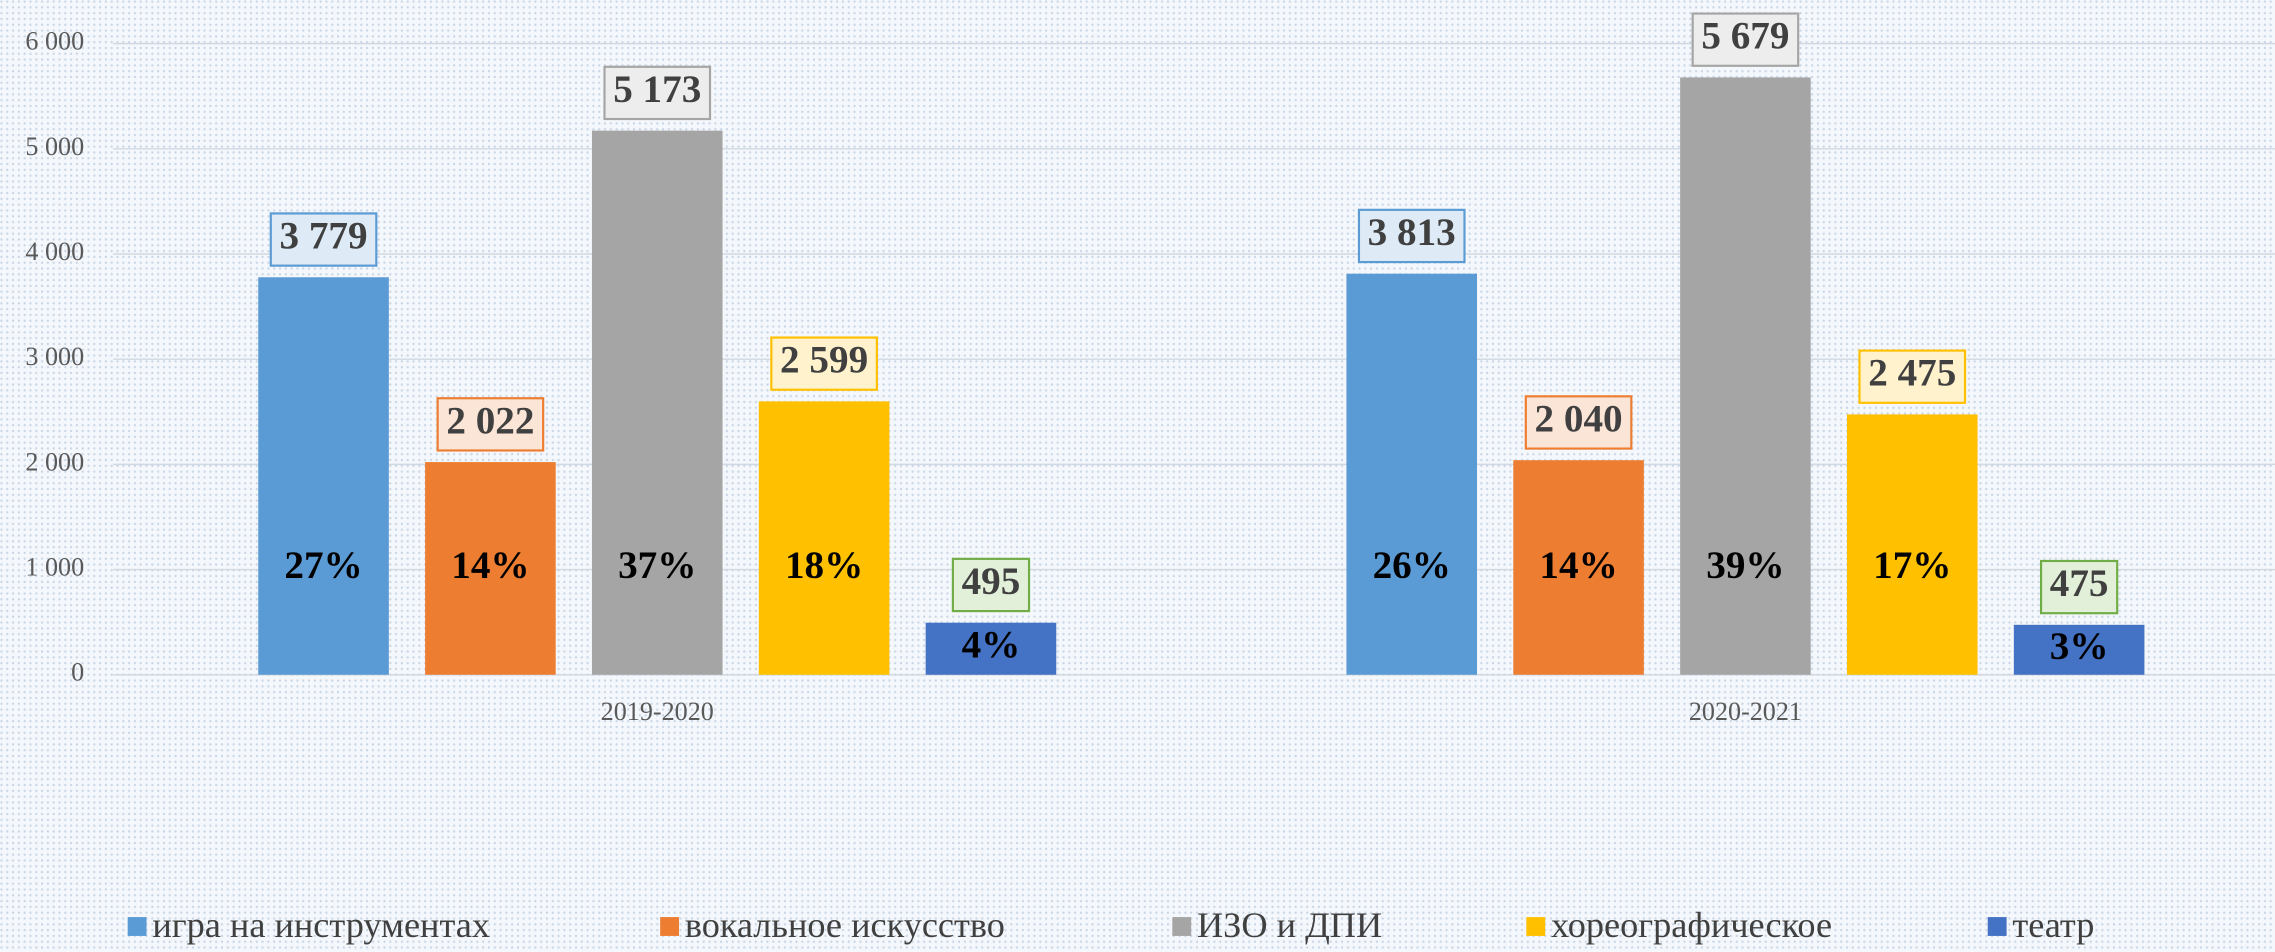 The width and height of the screenshot is (2275, 952). Describe the element at coordinates (657, 89) in the screenshot. I see `value-label: 5 173` at that location.